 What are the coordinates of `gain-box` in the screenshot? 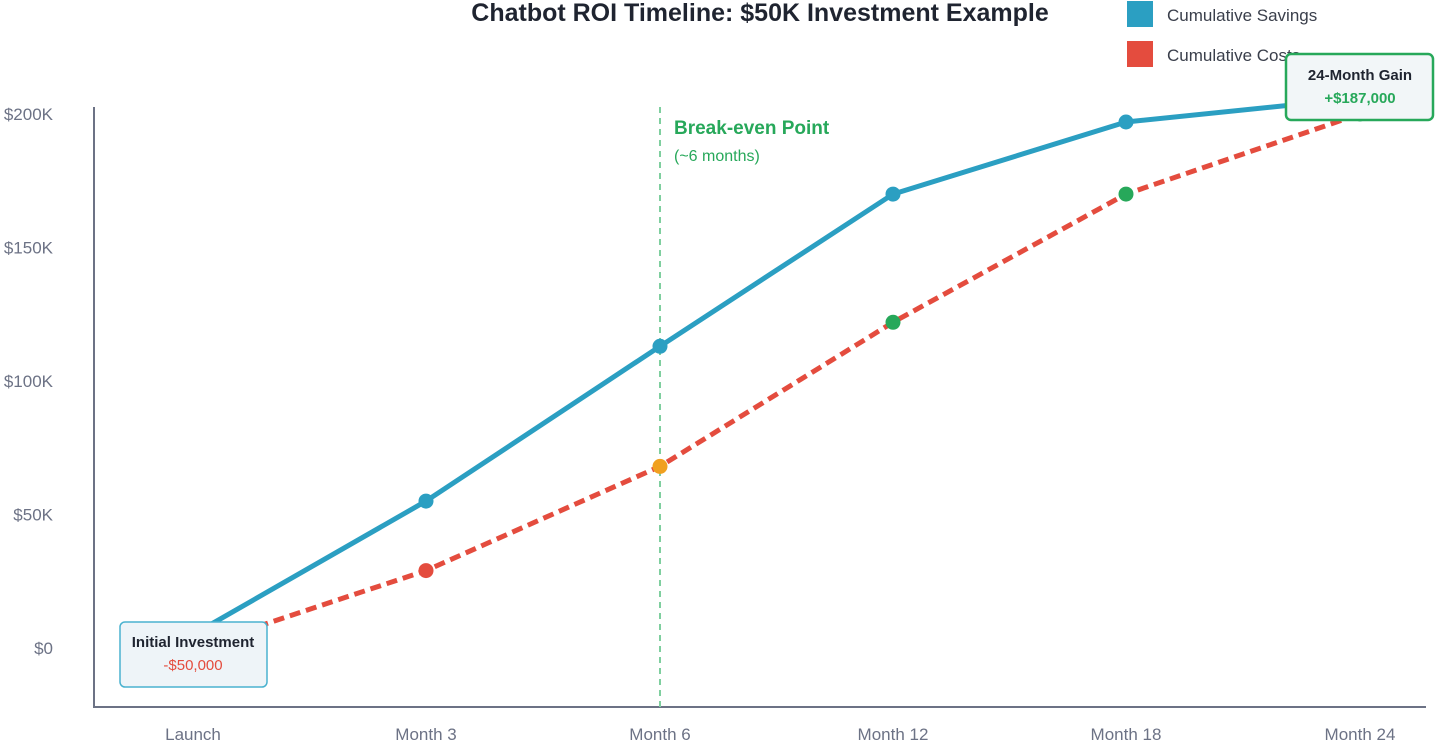 It's located at (1359, 87).